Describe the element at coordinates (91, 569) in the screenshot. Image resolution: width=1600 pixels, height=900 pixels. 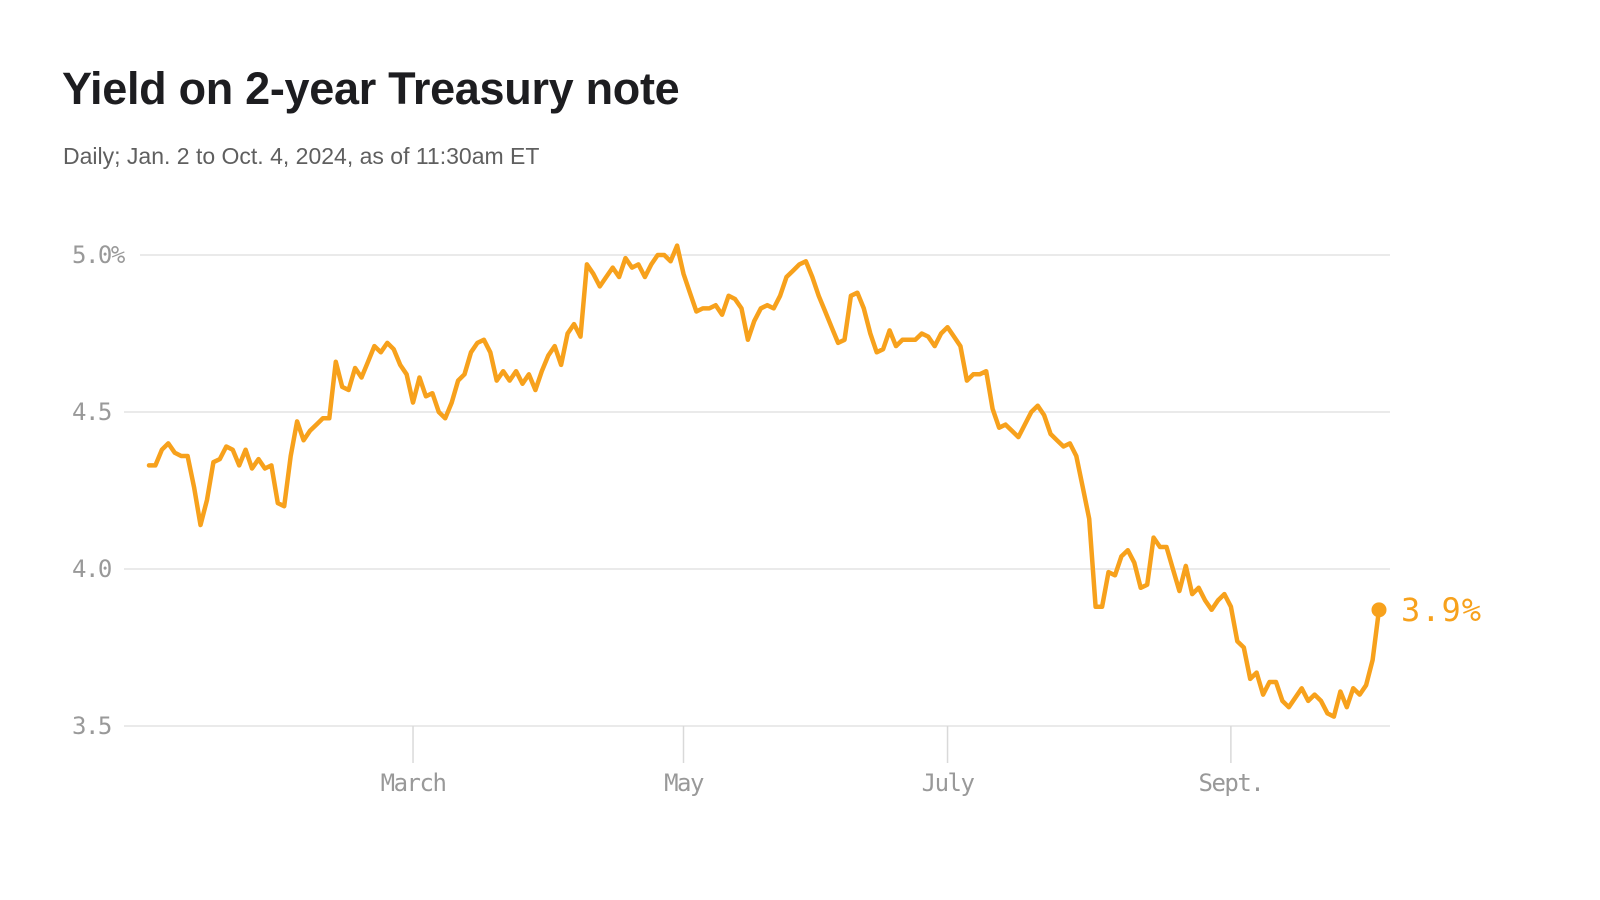
I see `y-axis-tick-label: 4.0` at that location.